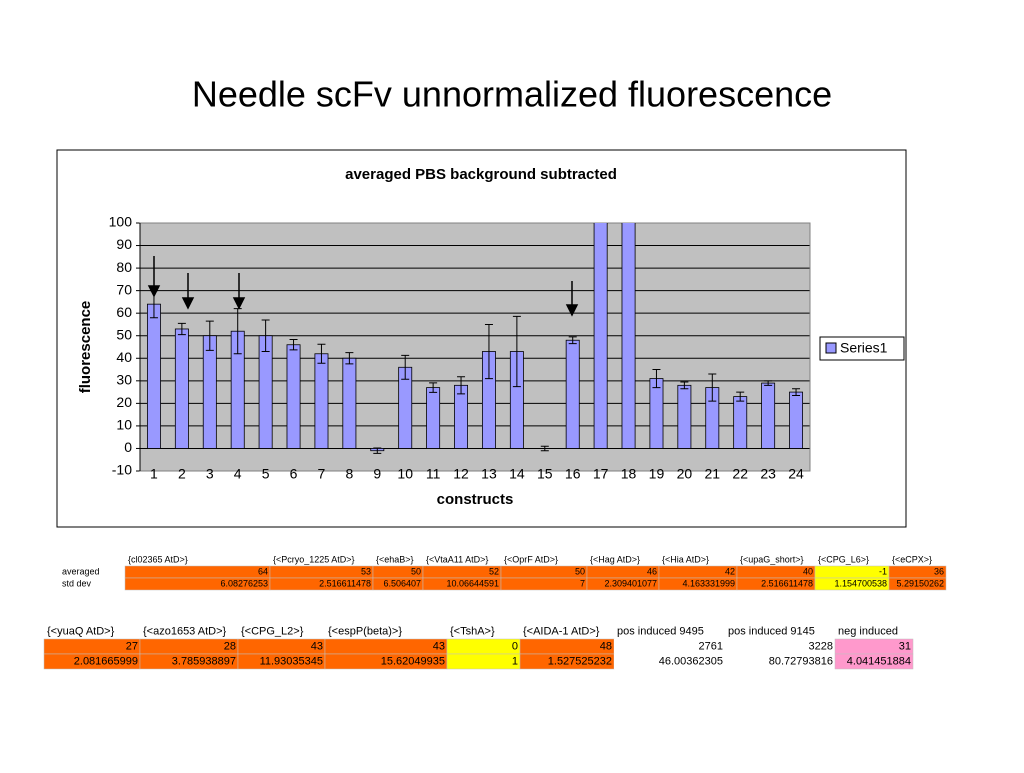 This screenshot has height=773, width=1024. I want to click on table-value: 11.93035345, so click(291, 661).